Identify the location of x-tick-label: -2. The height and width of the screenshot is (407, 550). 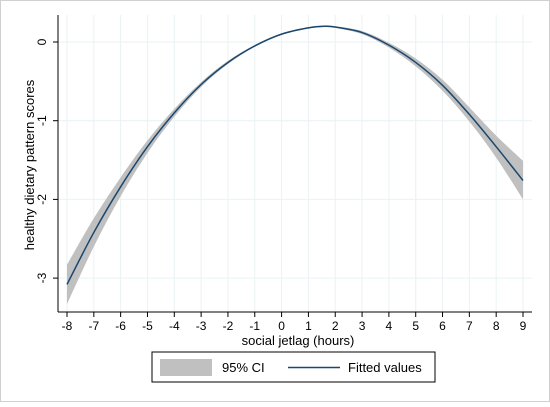
(228, 326).